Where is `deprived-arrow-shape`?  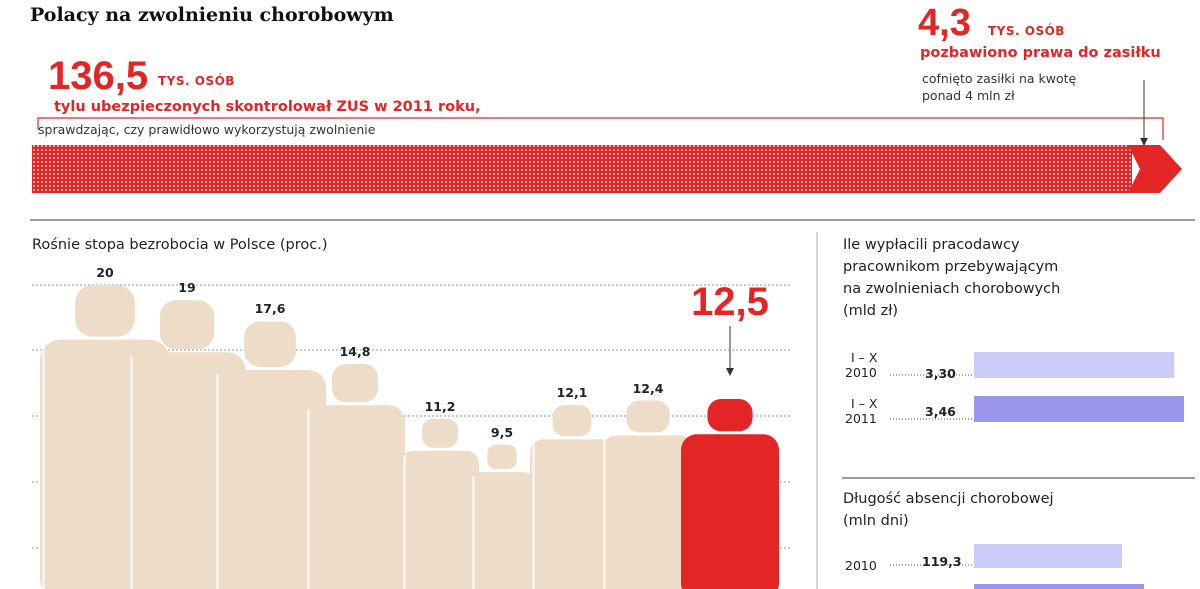 deprived-arrow-shape is located at coordinates (1155, 169).